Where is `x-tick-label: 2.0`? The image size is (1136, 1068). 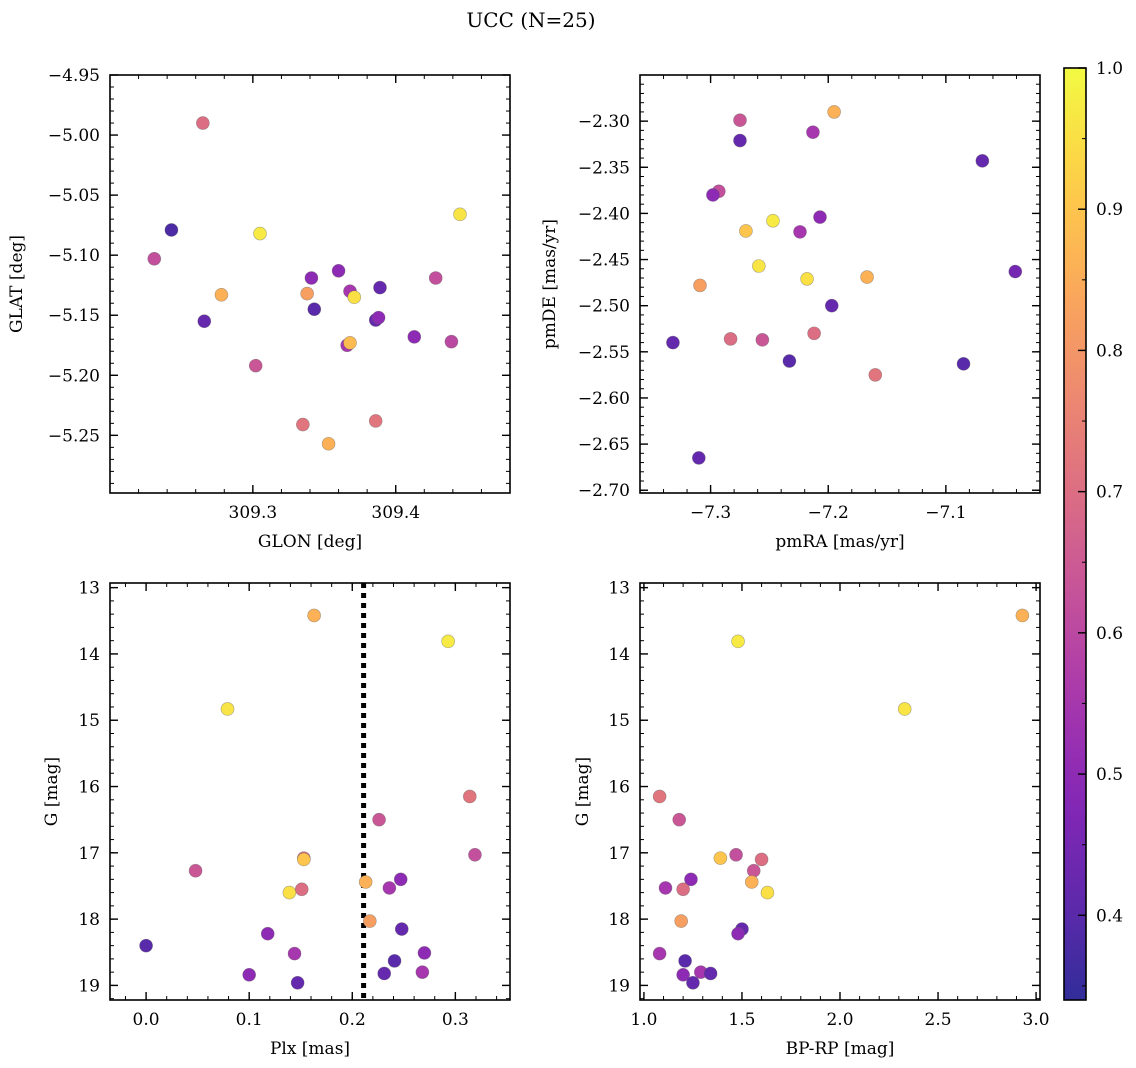 x-tick-label: 2.0 is located at coordinates (839, 1020).